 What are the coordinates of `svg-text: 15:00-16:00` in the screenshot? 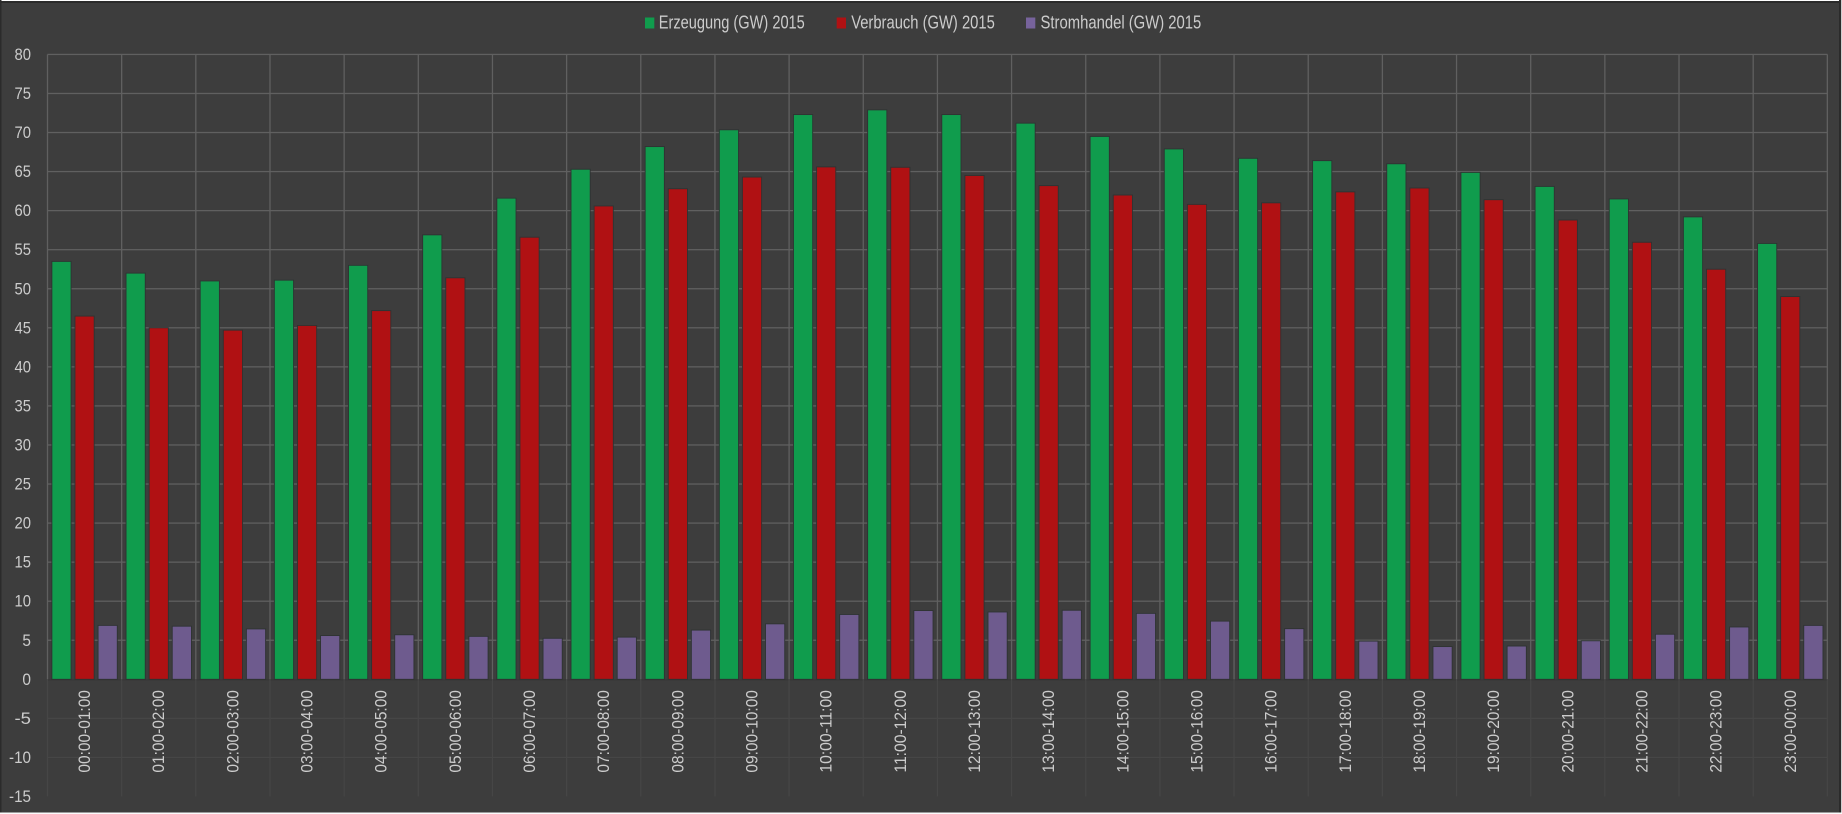 It's located at (1196, 731).